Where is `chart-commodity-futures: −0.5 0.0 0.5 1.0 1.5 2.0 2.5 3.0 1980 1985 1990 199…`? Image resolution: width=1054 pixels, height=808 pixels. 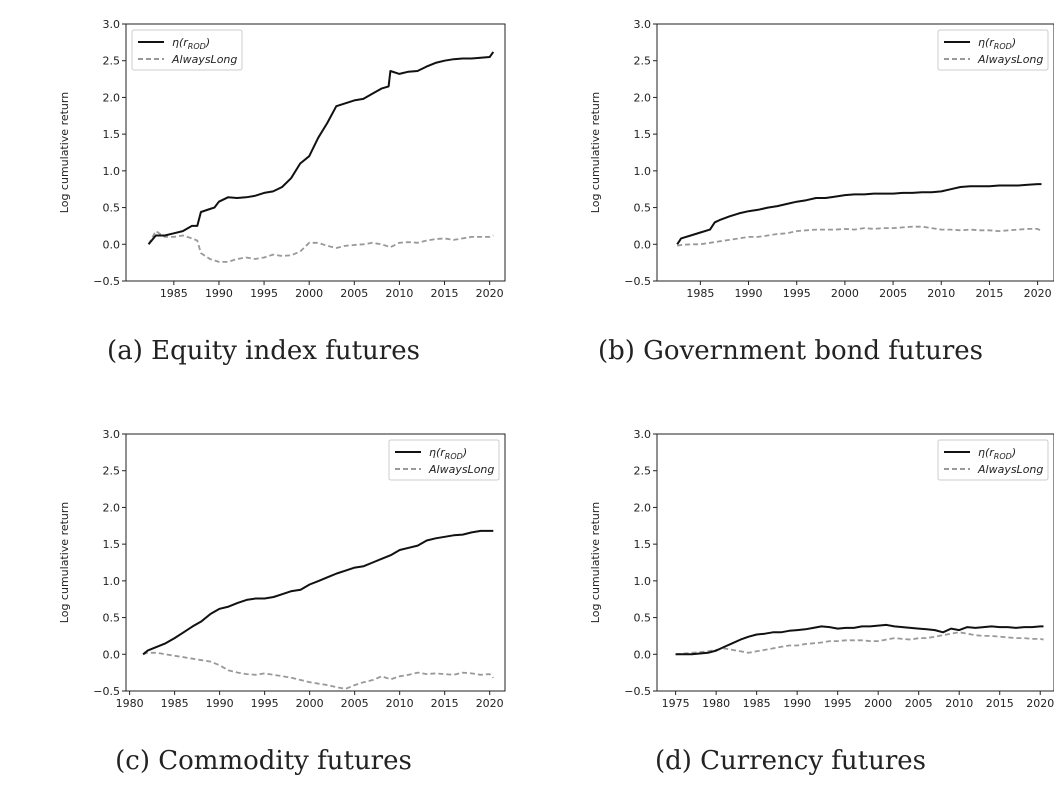
chart-commodity-futures: −0.5 0.0 0.5 1.0 1.5 2.0 2.5 3.0 1980 1985 1990 199… is located at coordinates (282, 569).